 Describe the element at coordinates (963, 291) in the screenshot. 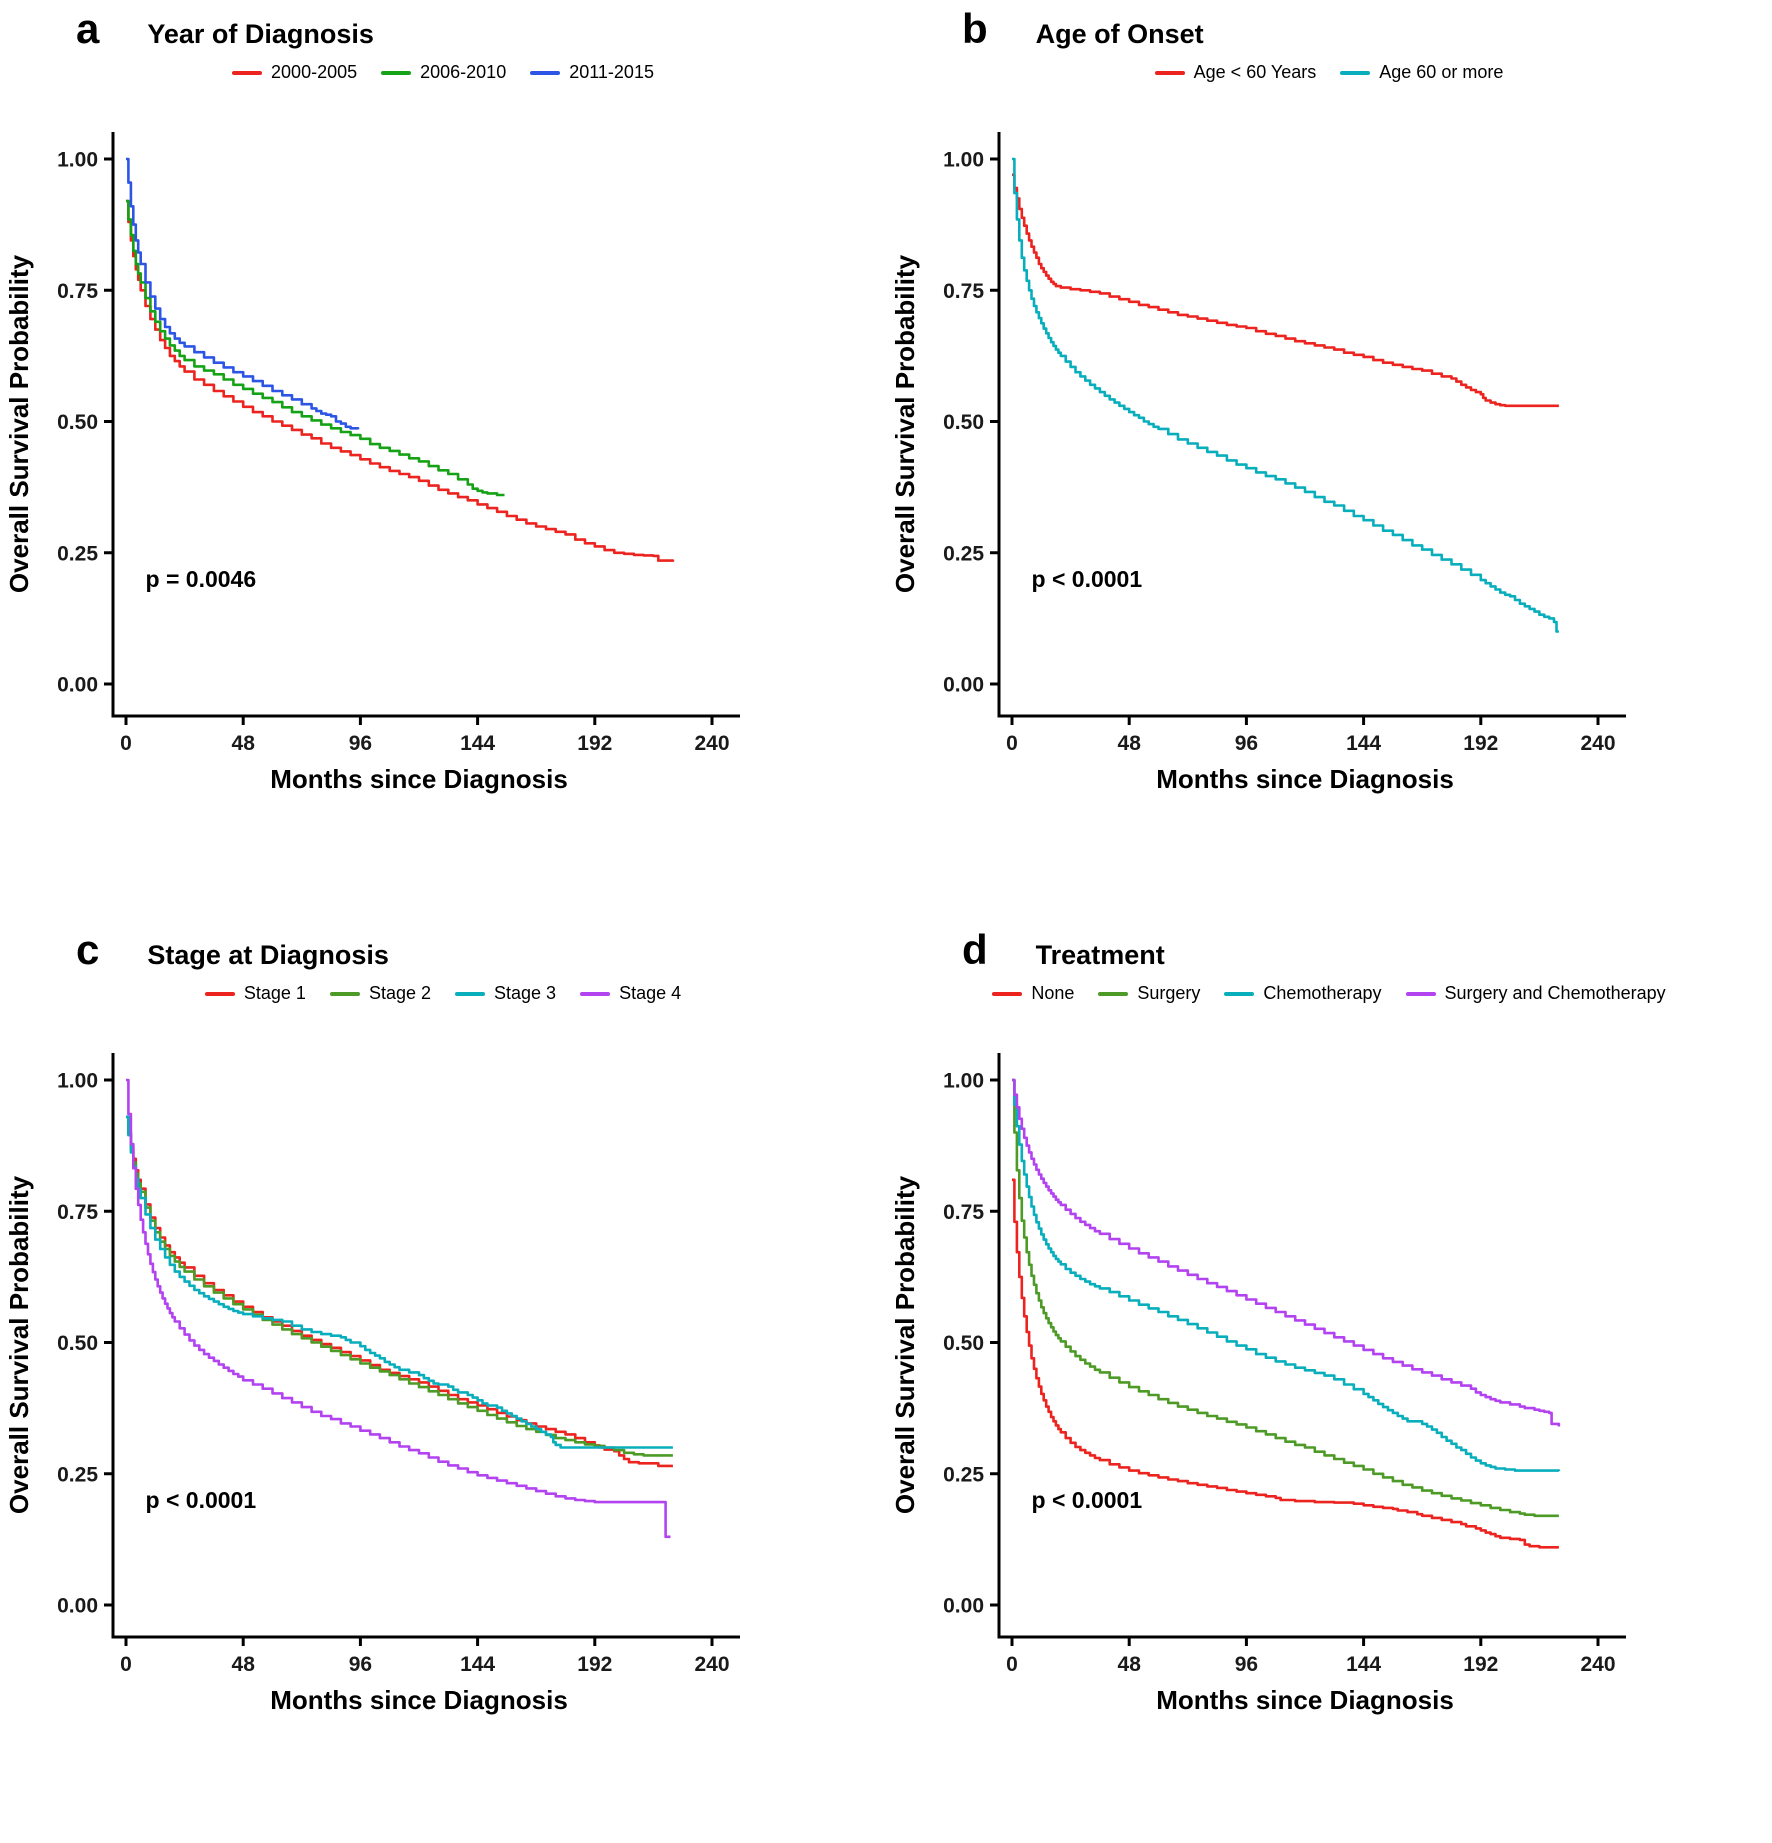

I see `y-tick-label: 0.75` at that location.